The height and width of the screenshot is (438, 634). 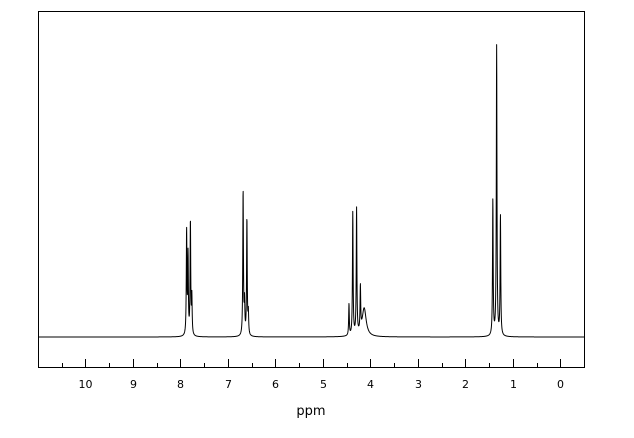 What do you see at coordinates (86, 384) in the screenshot?
I see `x-tick-label: 10` at bounding box center [86, 384].